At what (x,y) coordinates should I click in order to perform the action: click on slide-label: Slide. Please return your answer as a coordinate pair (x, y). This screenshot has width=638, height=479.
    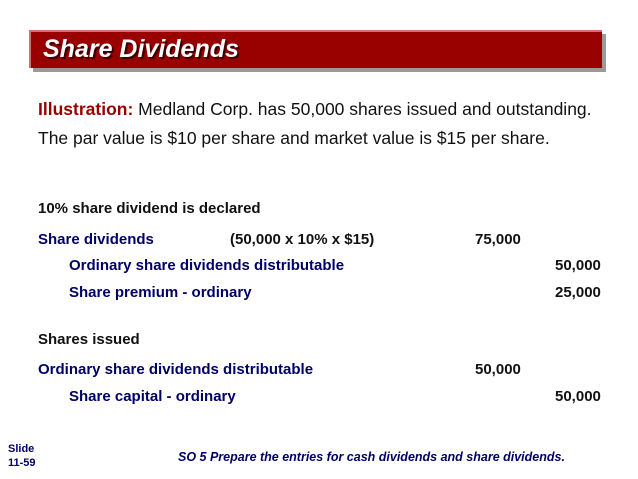
    Looking at the image, I should click on (21, 449).